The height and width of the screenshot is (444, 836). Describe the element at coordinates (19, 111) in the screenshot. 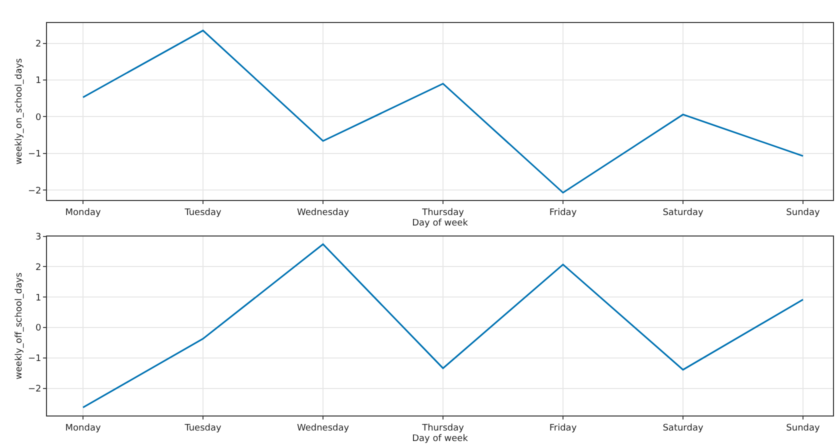

I see `y-axis-title: weekly_on_school_days` at that location.